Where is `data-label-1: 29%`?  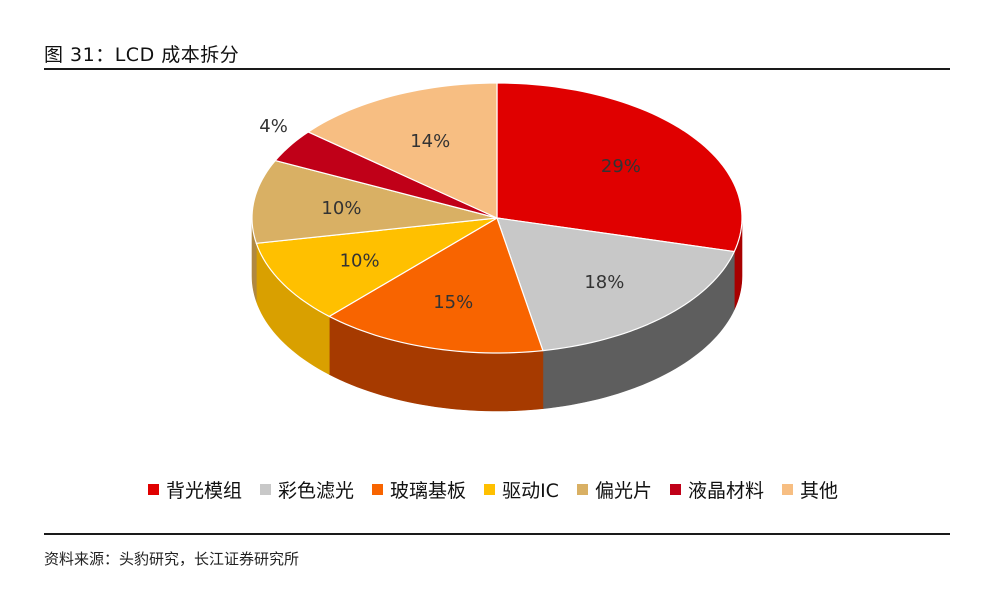 data-label-1: 29% is located at coordinates (621, 166).